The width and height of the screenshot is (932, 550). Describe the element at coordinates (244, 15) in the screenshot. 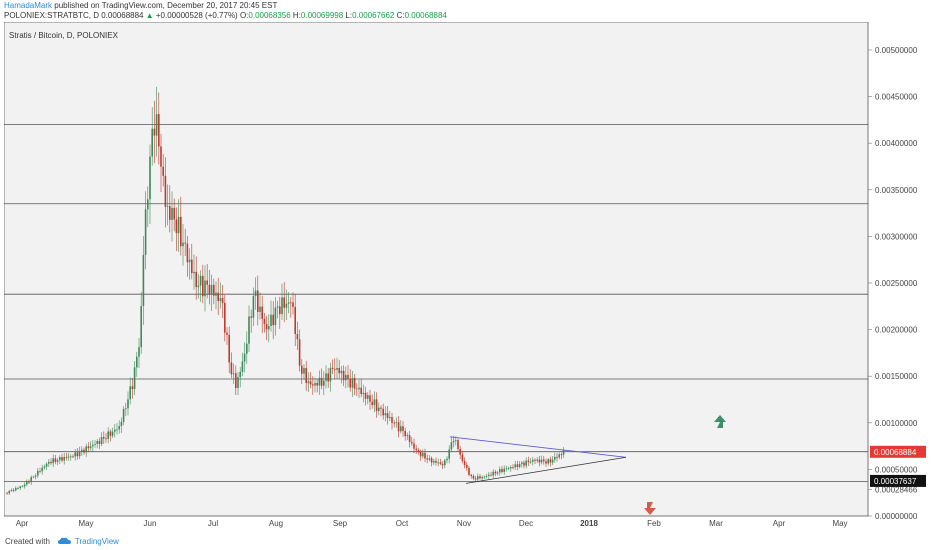

I see `open-label: O:` at that location.